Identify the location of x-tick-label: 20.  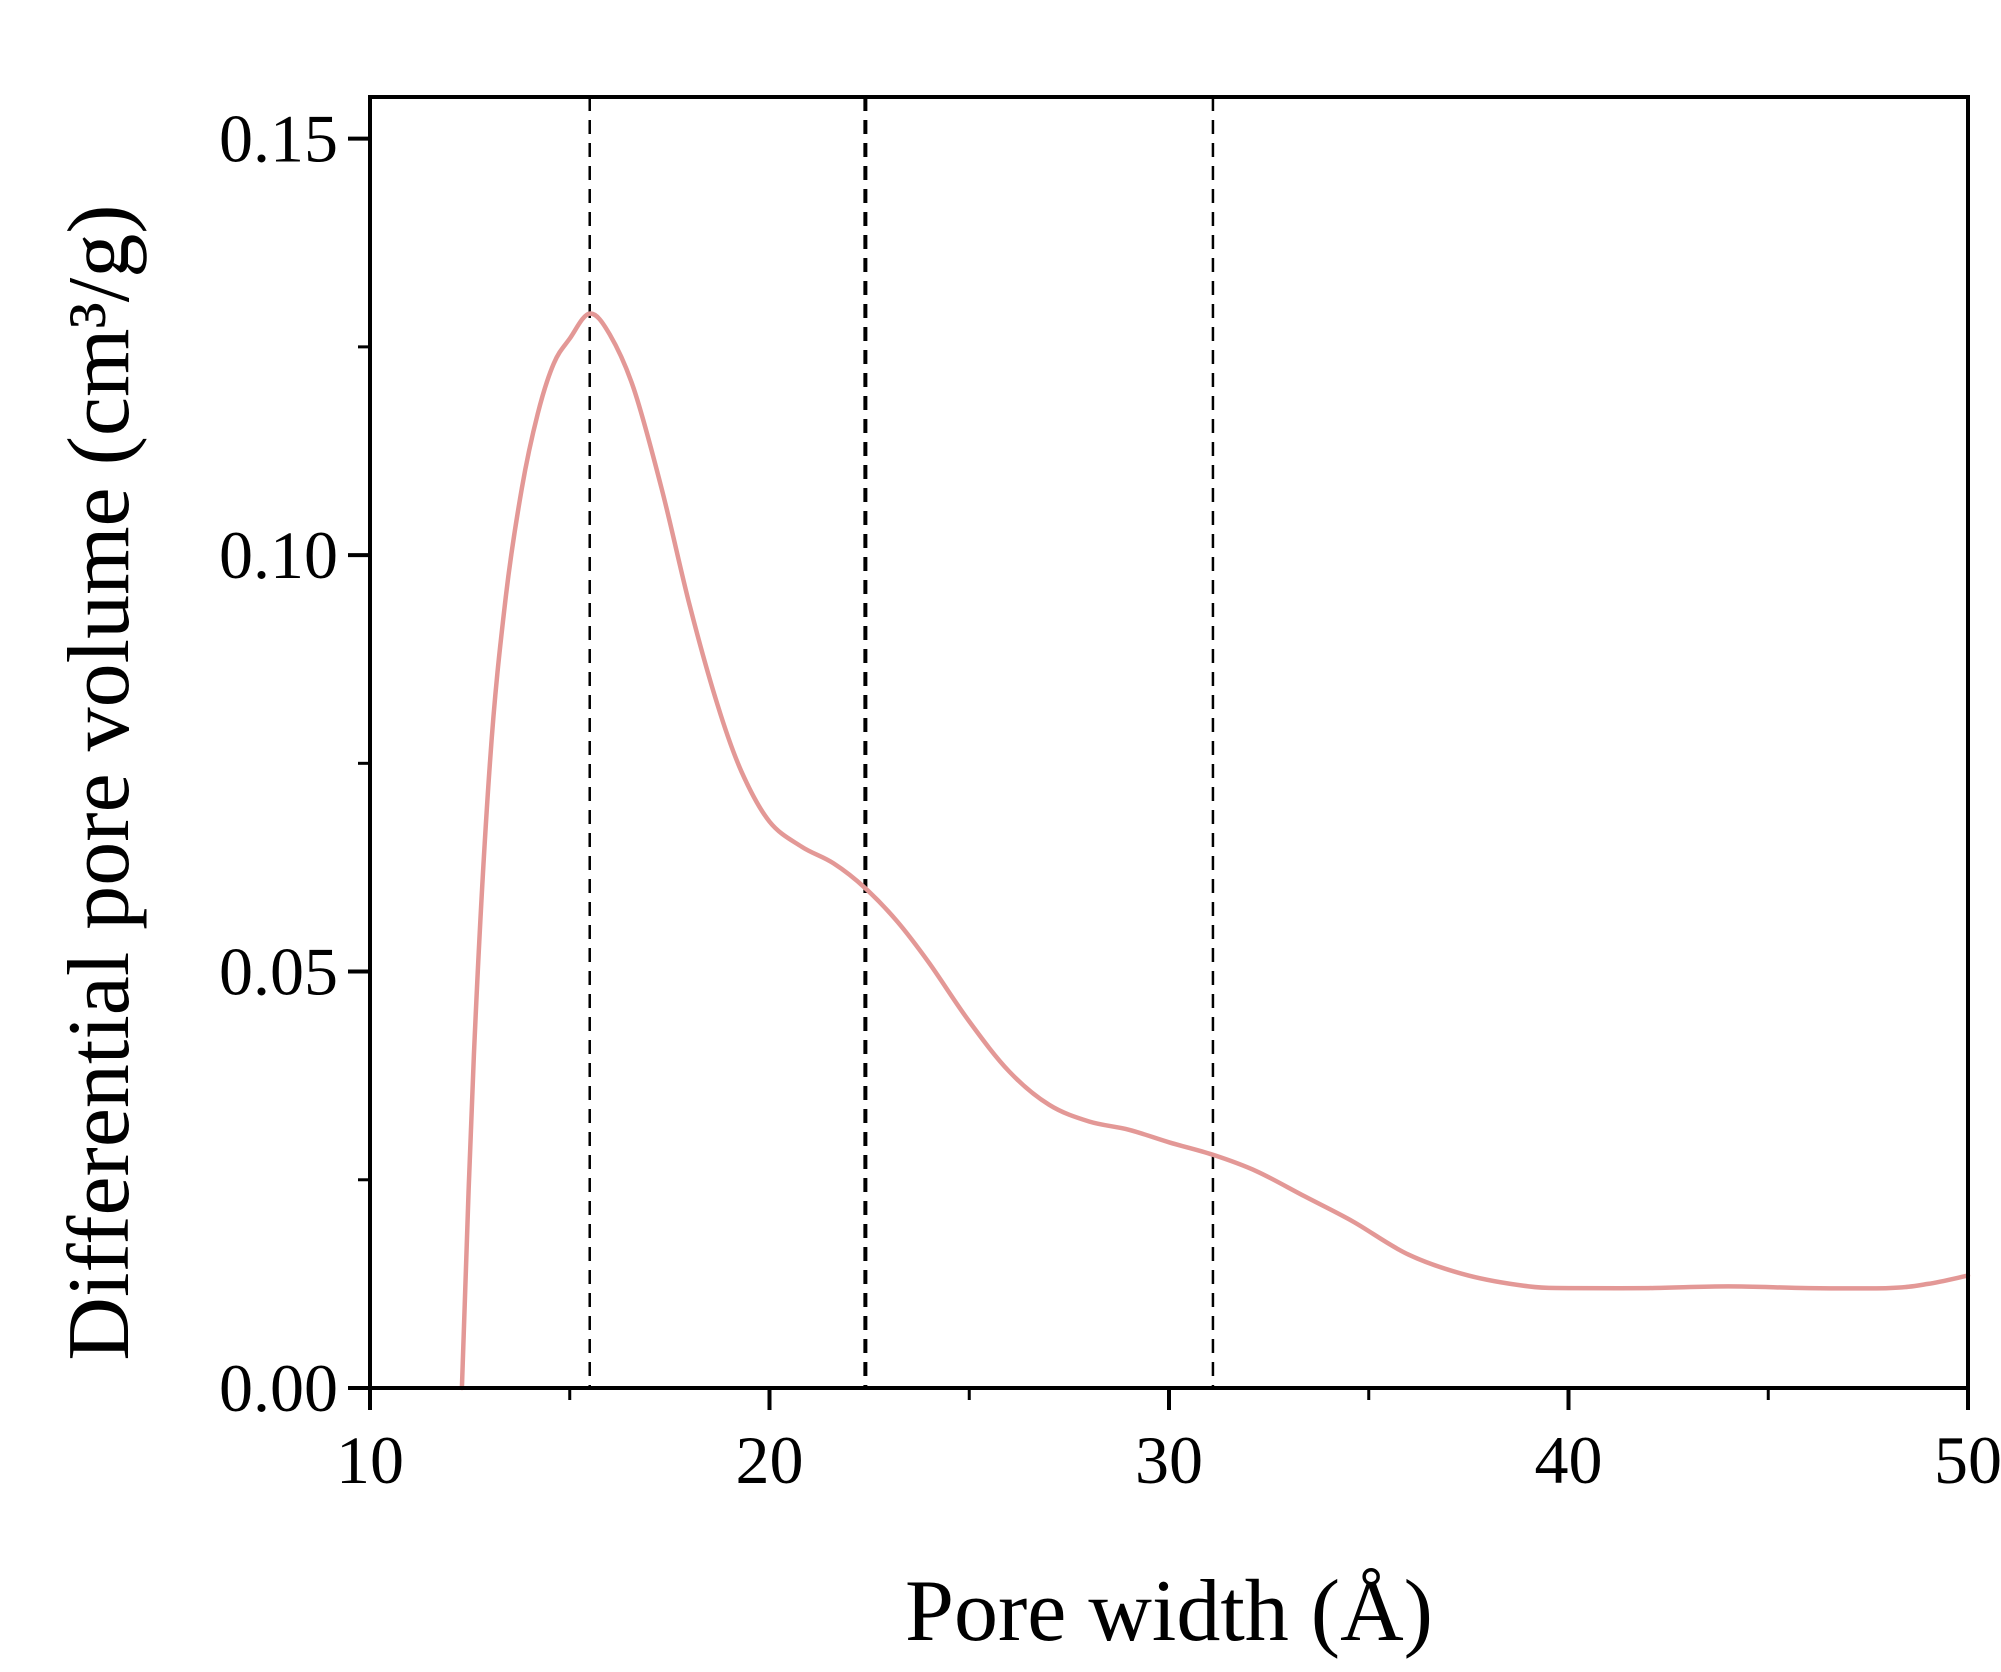
(770, 1460).